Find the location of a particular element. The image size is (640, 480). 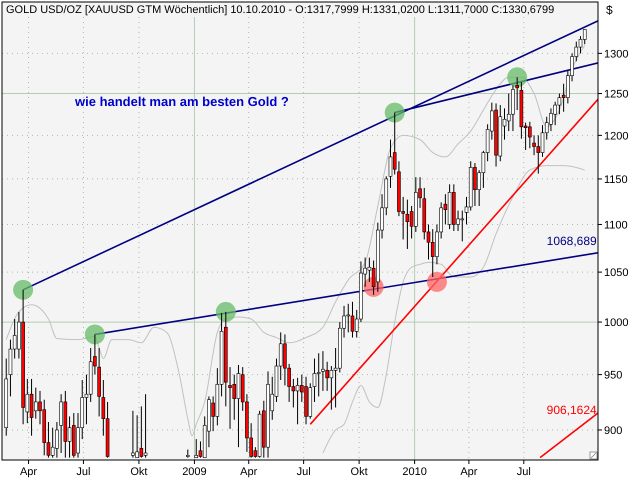

x-tick-label: 2009 is located at coordinates (194, 472).